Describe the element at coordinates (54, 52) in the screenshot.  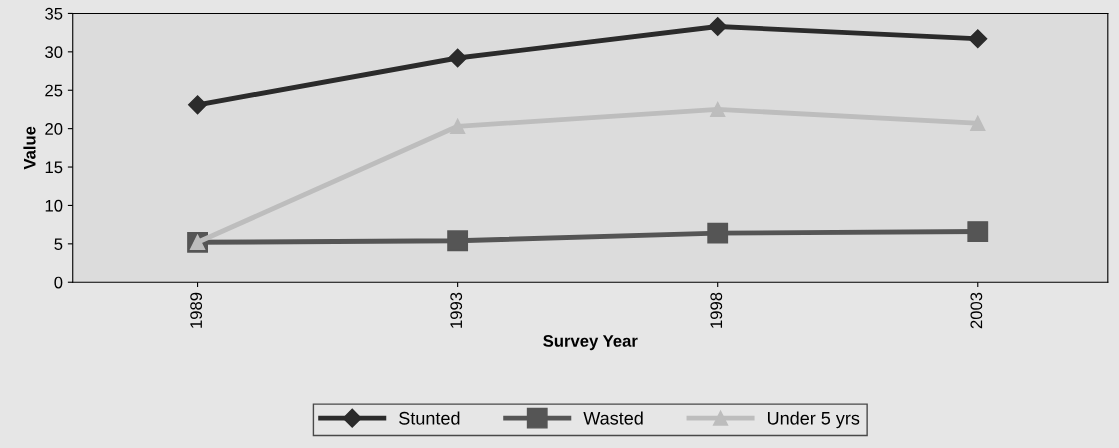
I see `y-tick-label: 30` at that location.